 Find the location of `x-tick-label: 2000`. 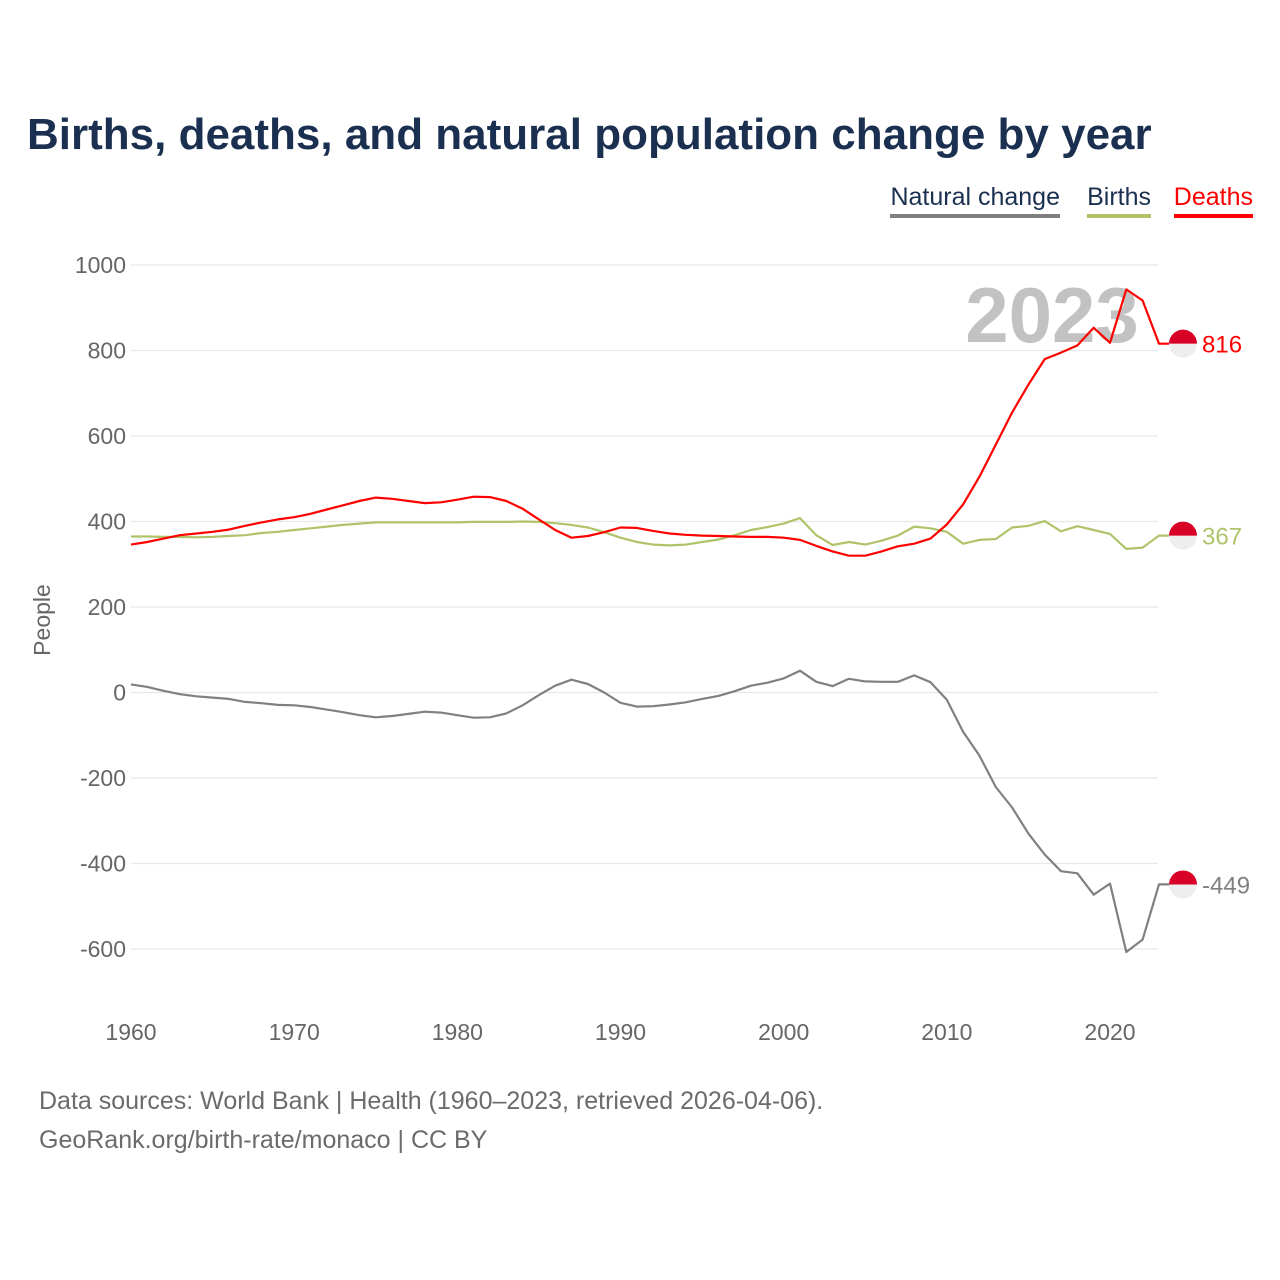

x-tick-label: 2000 is located at coordinates (783, 1032).